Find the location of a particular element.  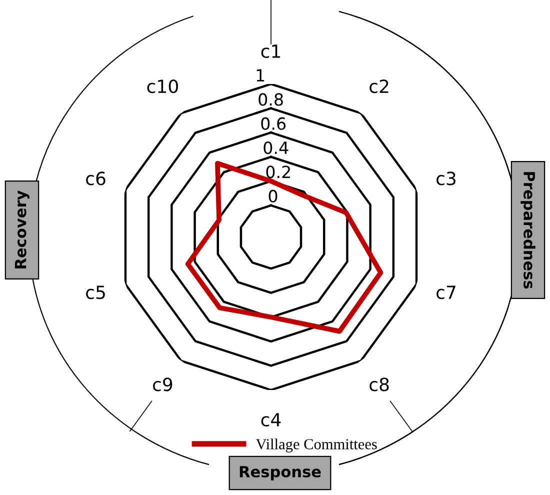

spoke-label: c4 is located at coordinates (271, 419).